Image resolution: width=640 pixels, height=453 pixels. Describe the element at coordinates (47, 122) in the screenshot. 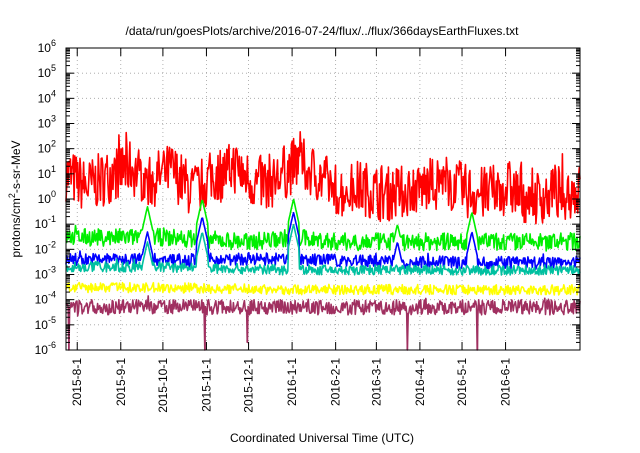

I see `y-tick-label: 10³` at that location.